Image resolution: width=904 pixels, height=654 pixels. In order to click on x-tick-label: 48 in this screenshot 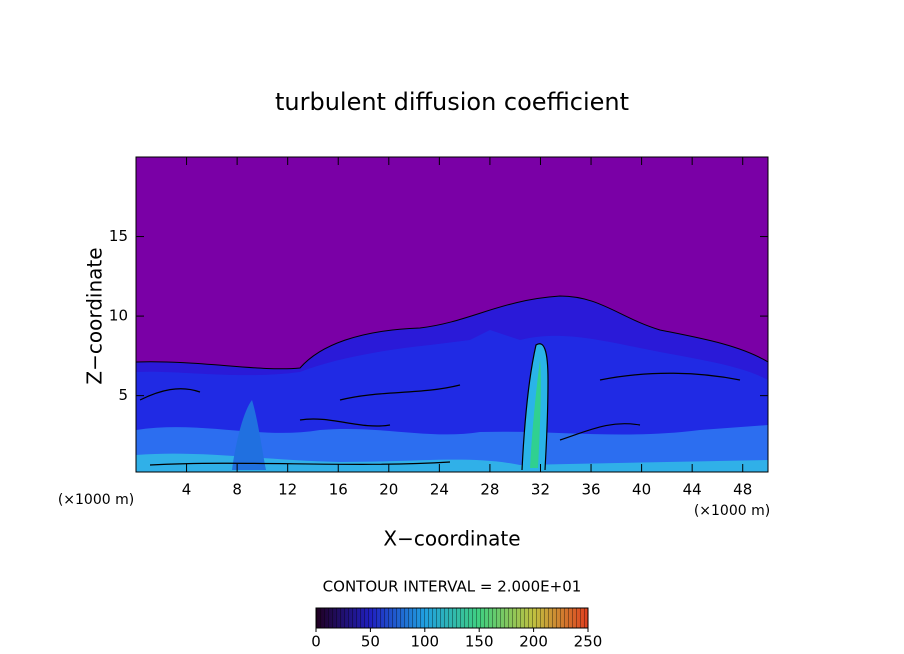, I will do `click(742, 490)`.